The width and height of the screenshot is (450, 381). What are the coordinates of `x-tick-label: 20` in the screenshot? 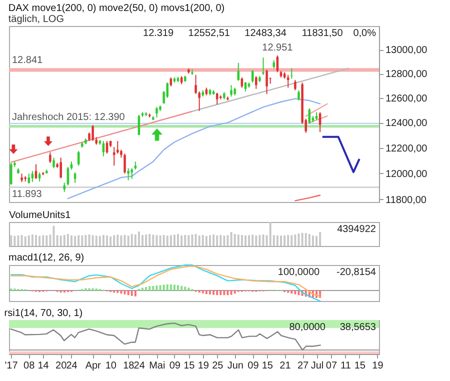 It's located at (62, 366).